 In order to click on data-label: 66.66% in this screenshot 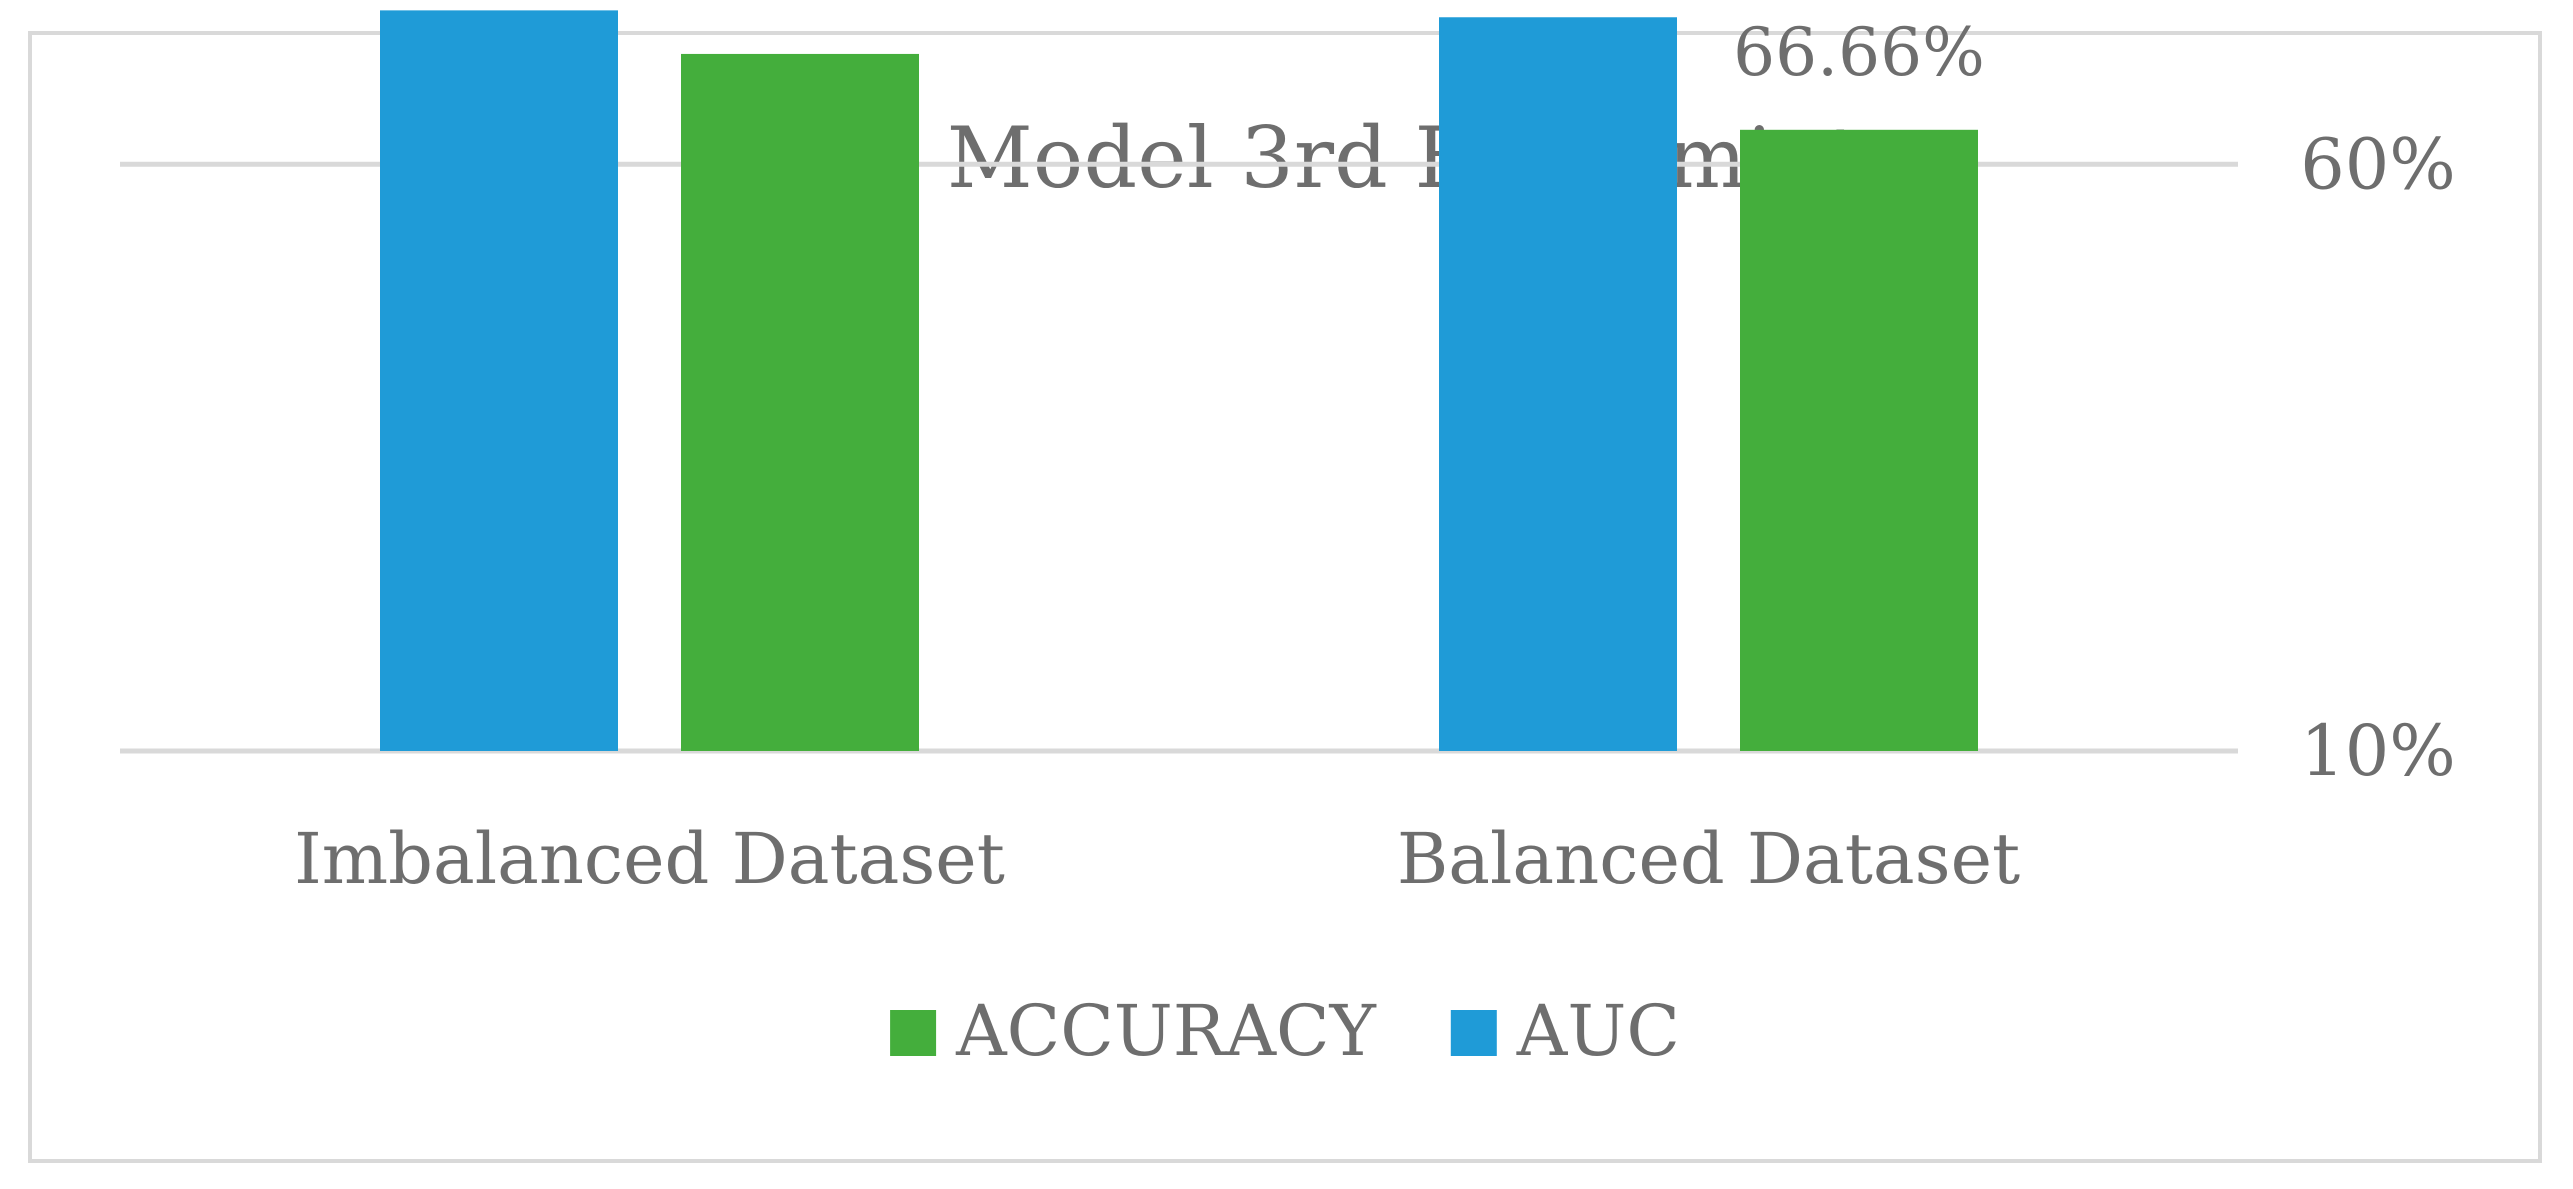, I will do `click(1859, 52)`.